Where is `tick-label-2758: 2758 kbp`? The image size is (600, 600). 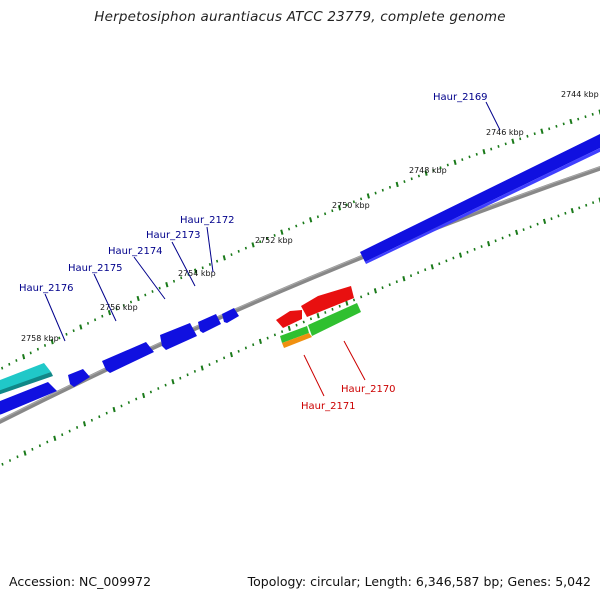
tick-label-2758: 2758 kbp is located at coordinates (40, 338).